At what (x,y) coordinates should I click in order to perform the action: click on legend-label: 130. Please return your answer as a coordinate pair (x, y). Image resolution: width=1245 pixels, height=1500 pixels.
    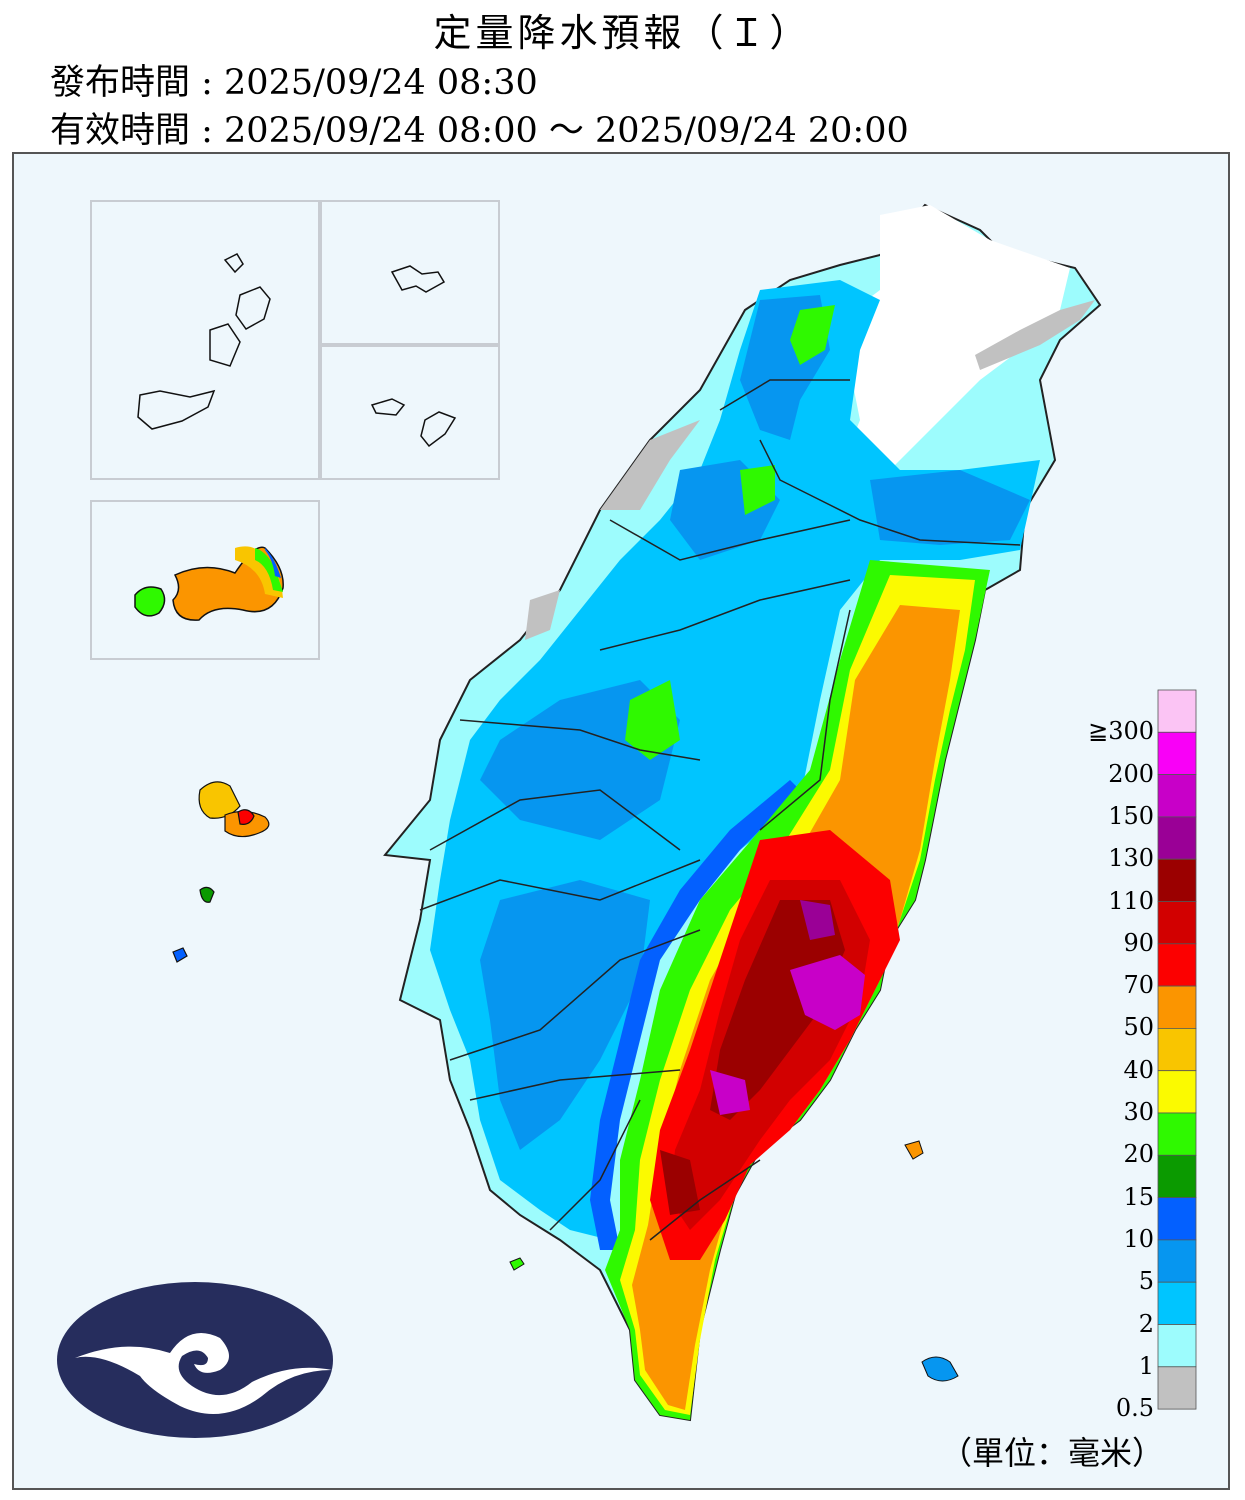
    Looking at the image, I should click on (1131, 858).